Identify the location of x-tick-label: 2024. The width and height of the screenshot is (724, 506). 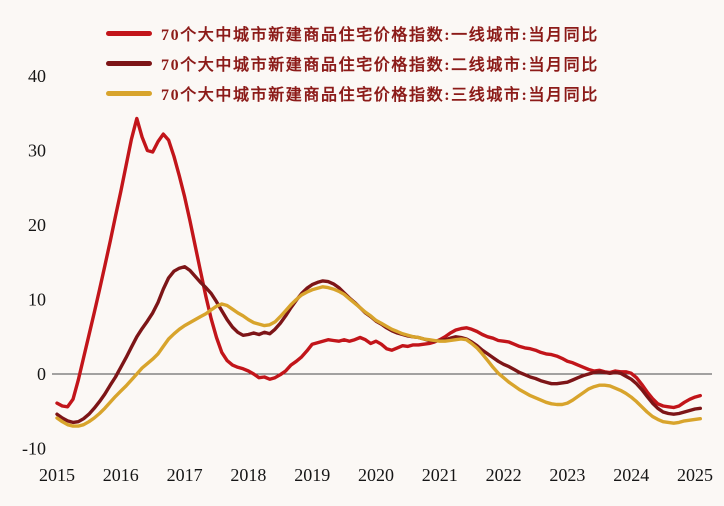
(631, 475).